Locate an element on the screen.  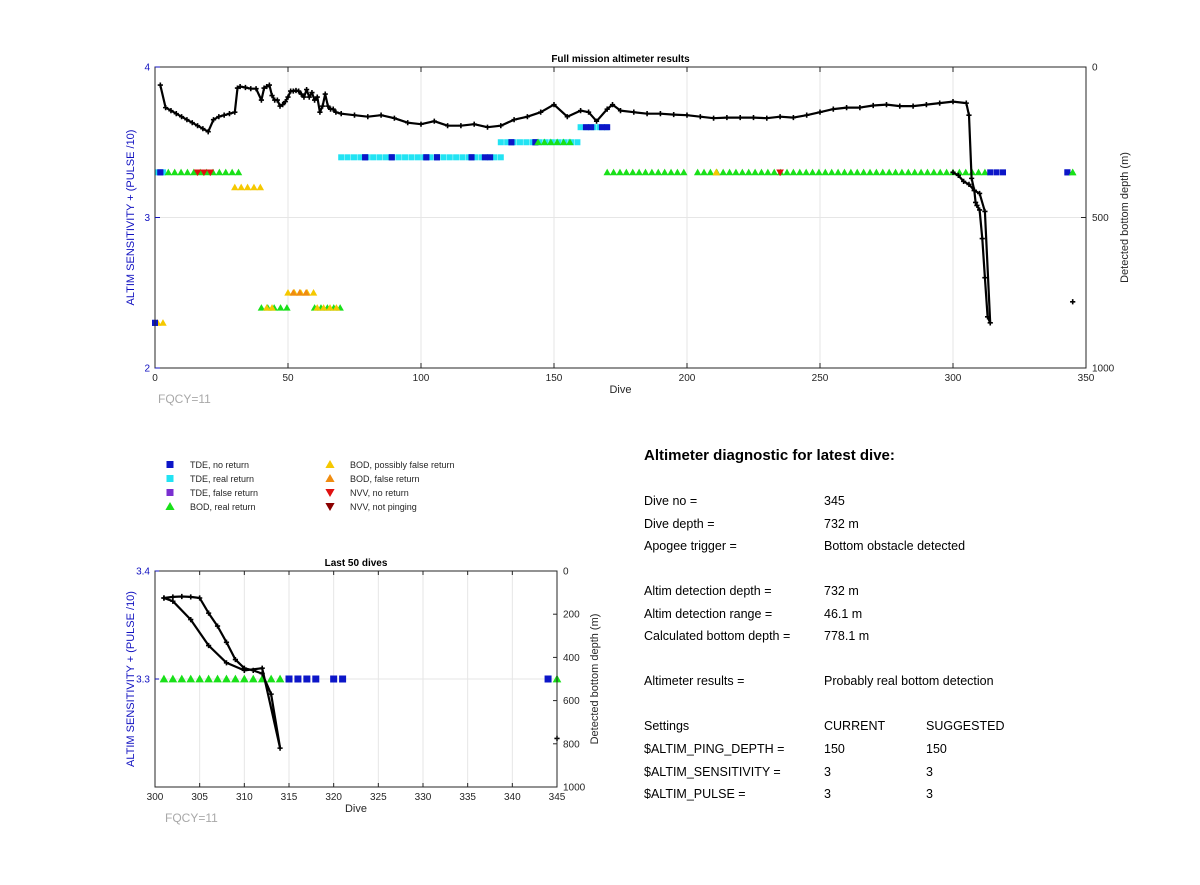
setting-row-pulse: $ALTIM_PULSE = 3 3 is located at coordinates (904, 796).